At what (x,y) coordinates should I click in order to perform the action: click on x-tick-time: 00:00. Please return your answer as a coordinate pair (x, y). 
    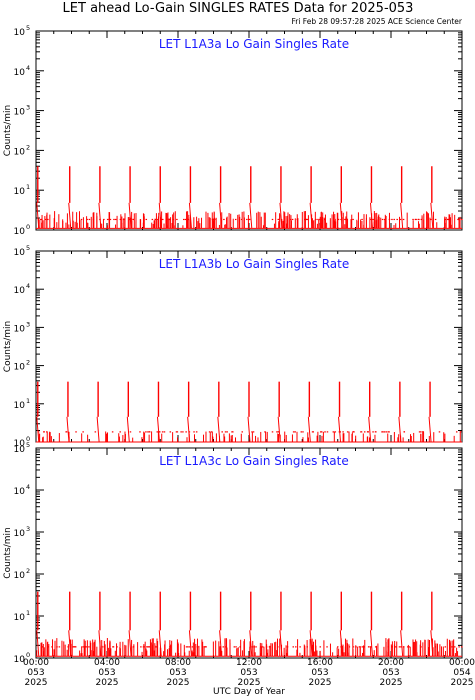
    Looking at the image, I should click on (462, 663).